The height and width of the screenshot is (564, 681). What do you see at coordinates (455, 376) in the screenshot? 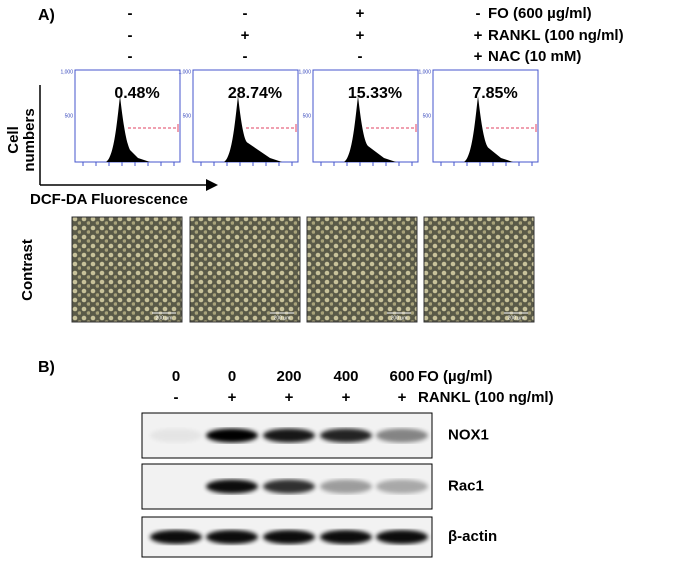
I see `condition-label: FO (µg/ml)` at bounding box center [455, 376].